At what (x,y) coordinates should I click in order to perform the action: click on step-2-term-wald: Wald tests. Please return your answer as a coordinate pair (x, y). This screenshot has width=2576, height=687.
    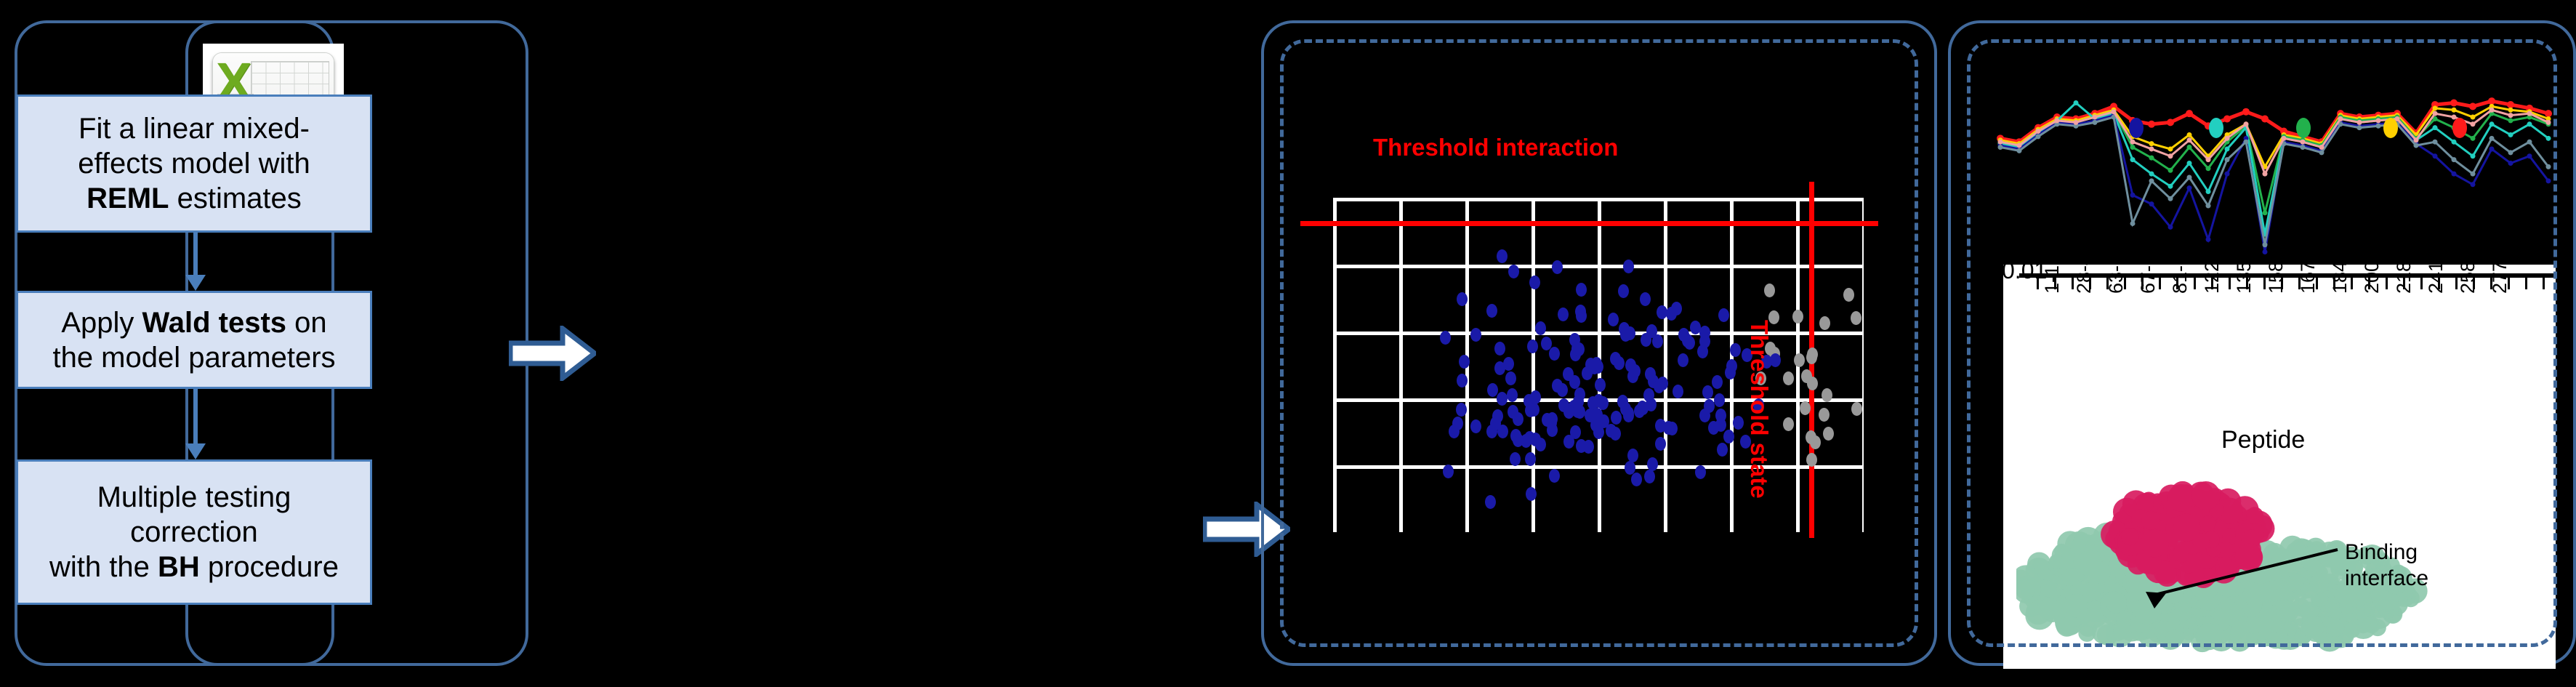
    Looking at the image, I should click on (214, 322).